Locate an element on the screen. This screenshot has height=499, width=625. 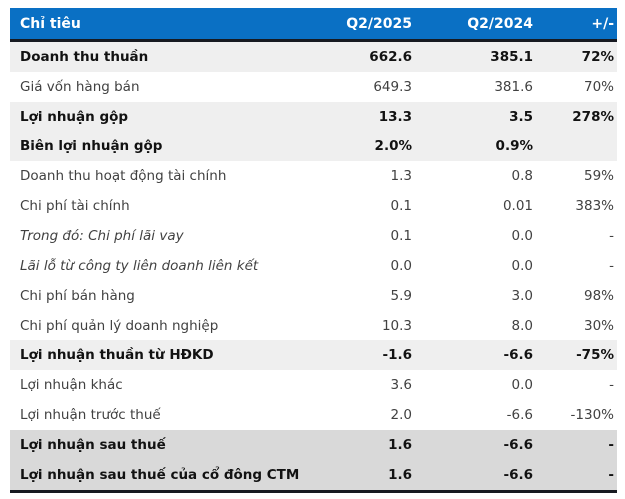
table-row: Chi phí quản lý doanh nghiệp 10.3 8.0 30% is located at coordinates (313, 326).